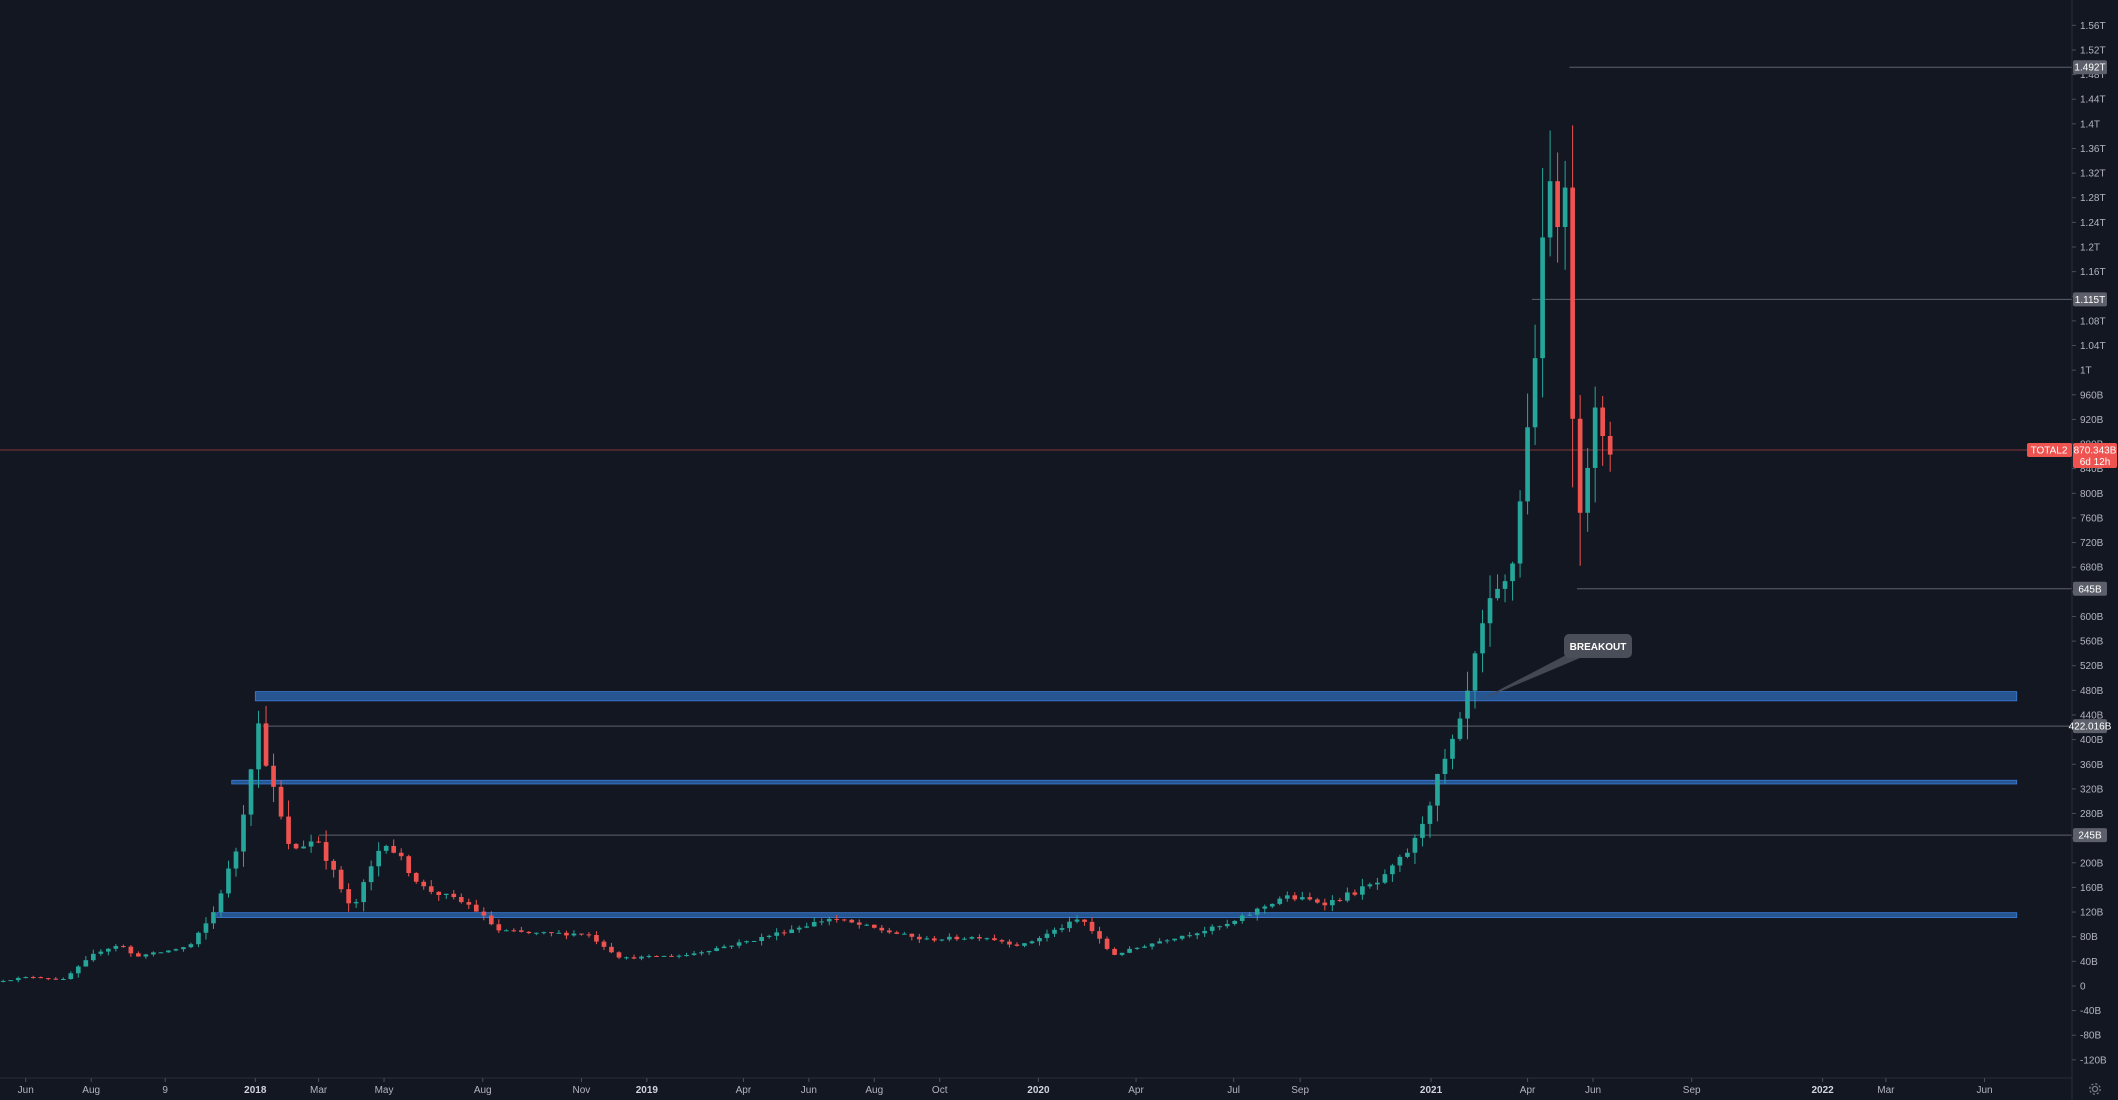  Describe the element at coordinates (2092, 765) in the screenshot. I see `price-tick-label: 360B` at that location.